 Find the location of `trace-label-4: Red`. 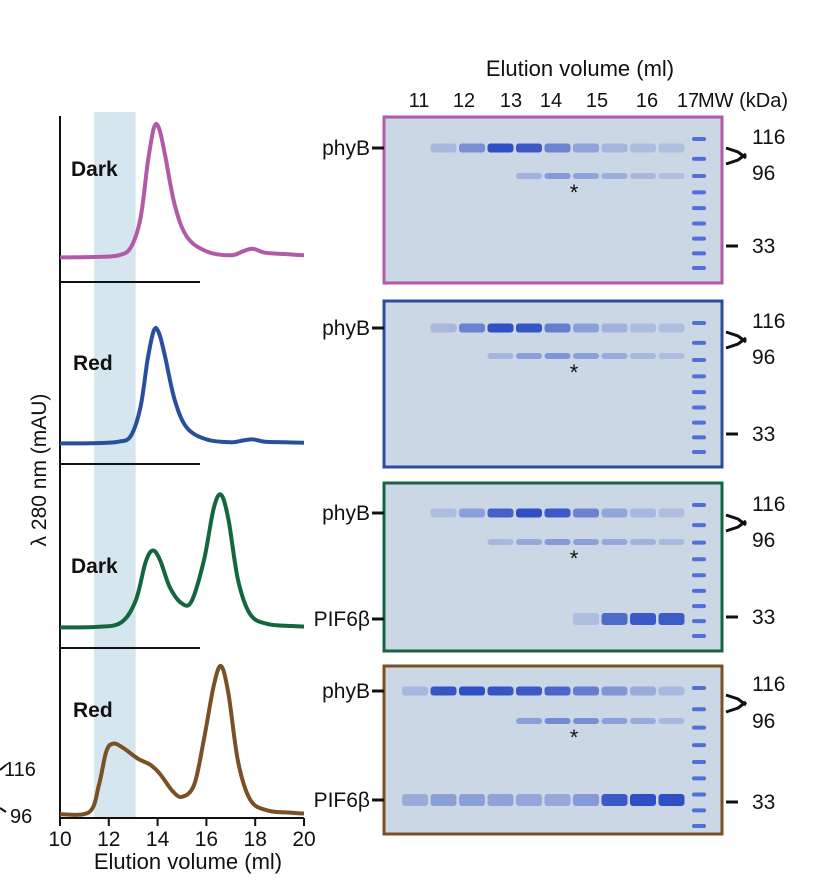

trace-label-4: Red is located at coordinates (93, 710).